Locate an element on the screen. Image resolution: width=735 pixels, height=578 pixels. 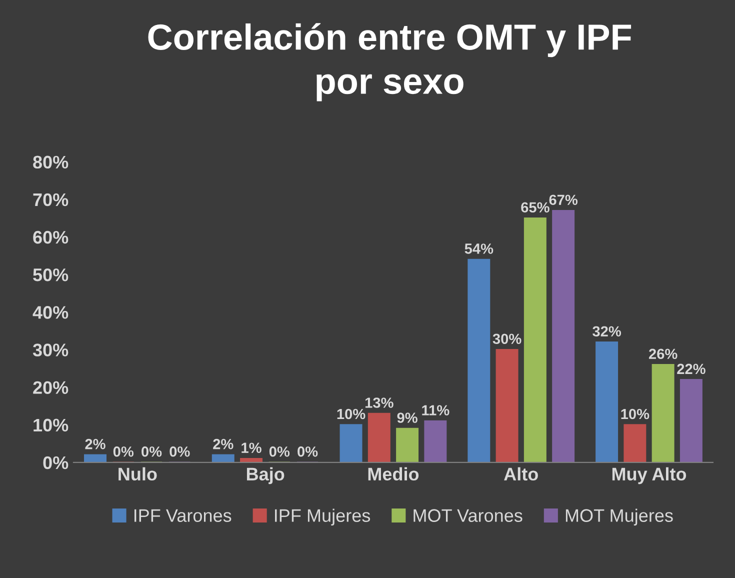
x-tick-label: Muy Alto is located at coordinates (649, 475).